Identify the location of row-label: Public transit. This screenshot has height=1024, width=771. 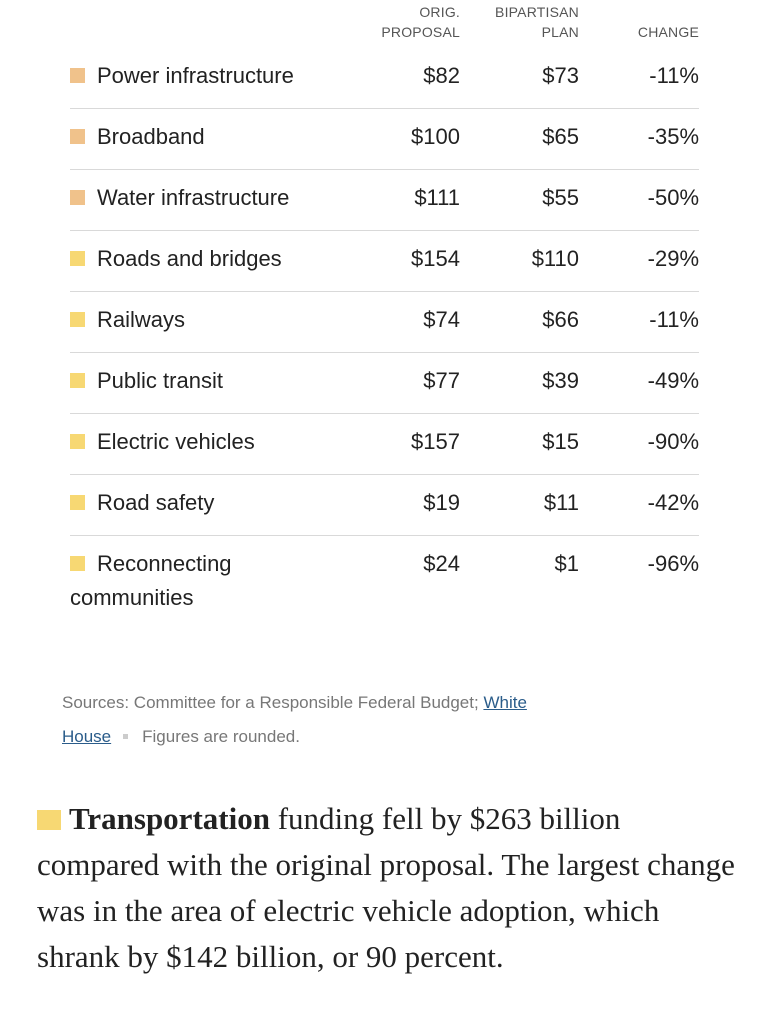
(200, 381).